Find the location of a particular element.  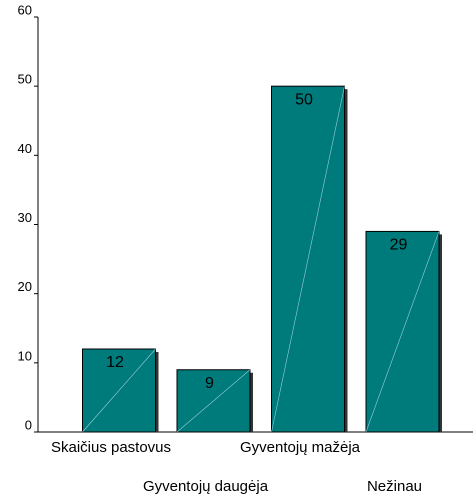

y-tick-label: 30 is located at coordinates (25, 217).